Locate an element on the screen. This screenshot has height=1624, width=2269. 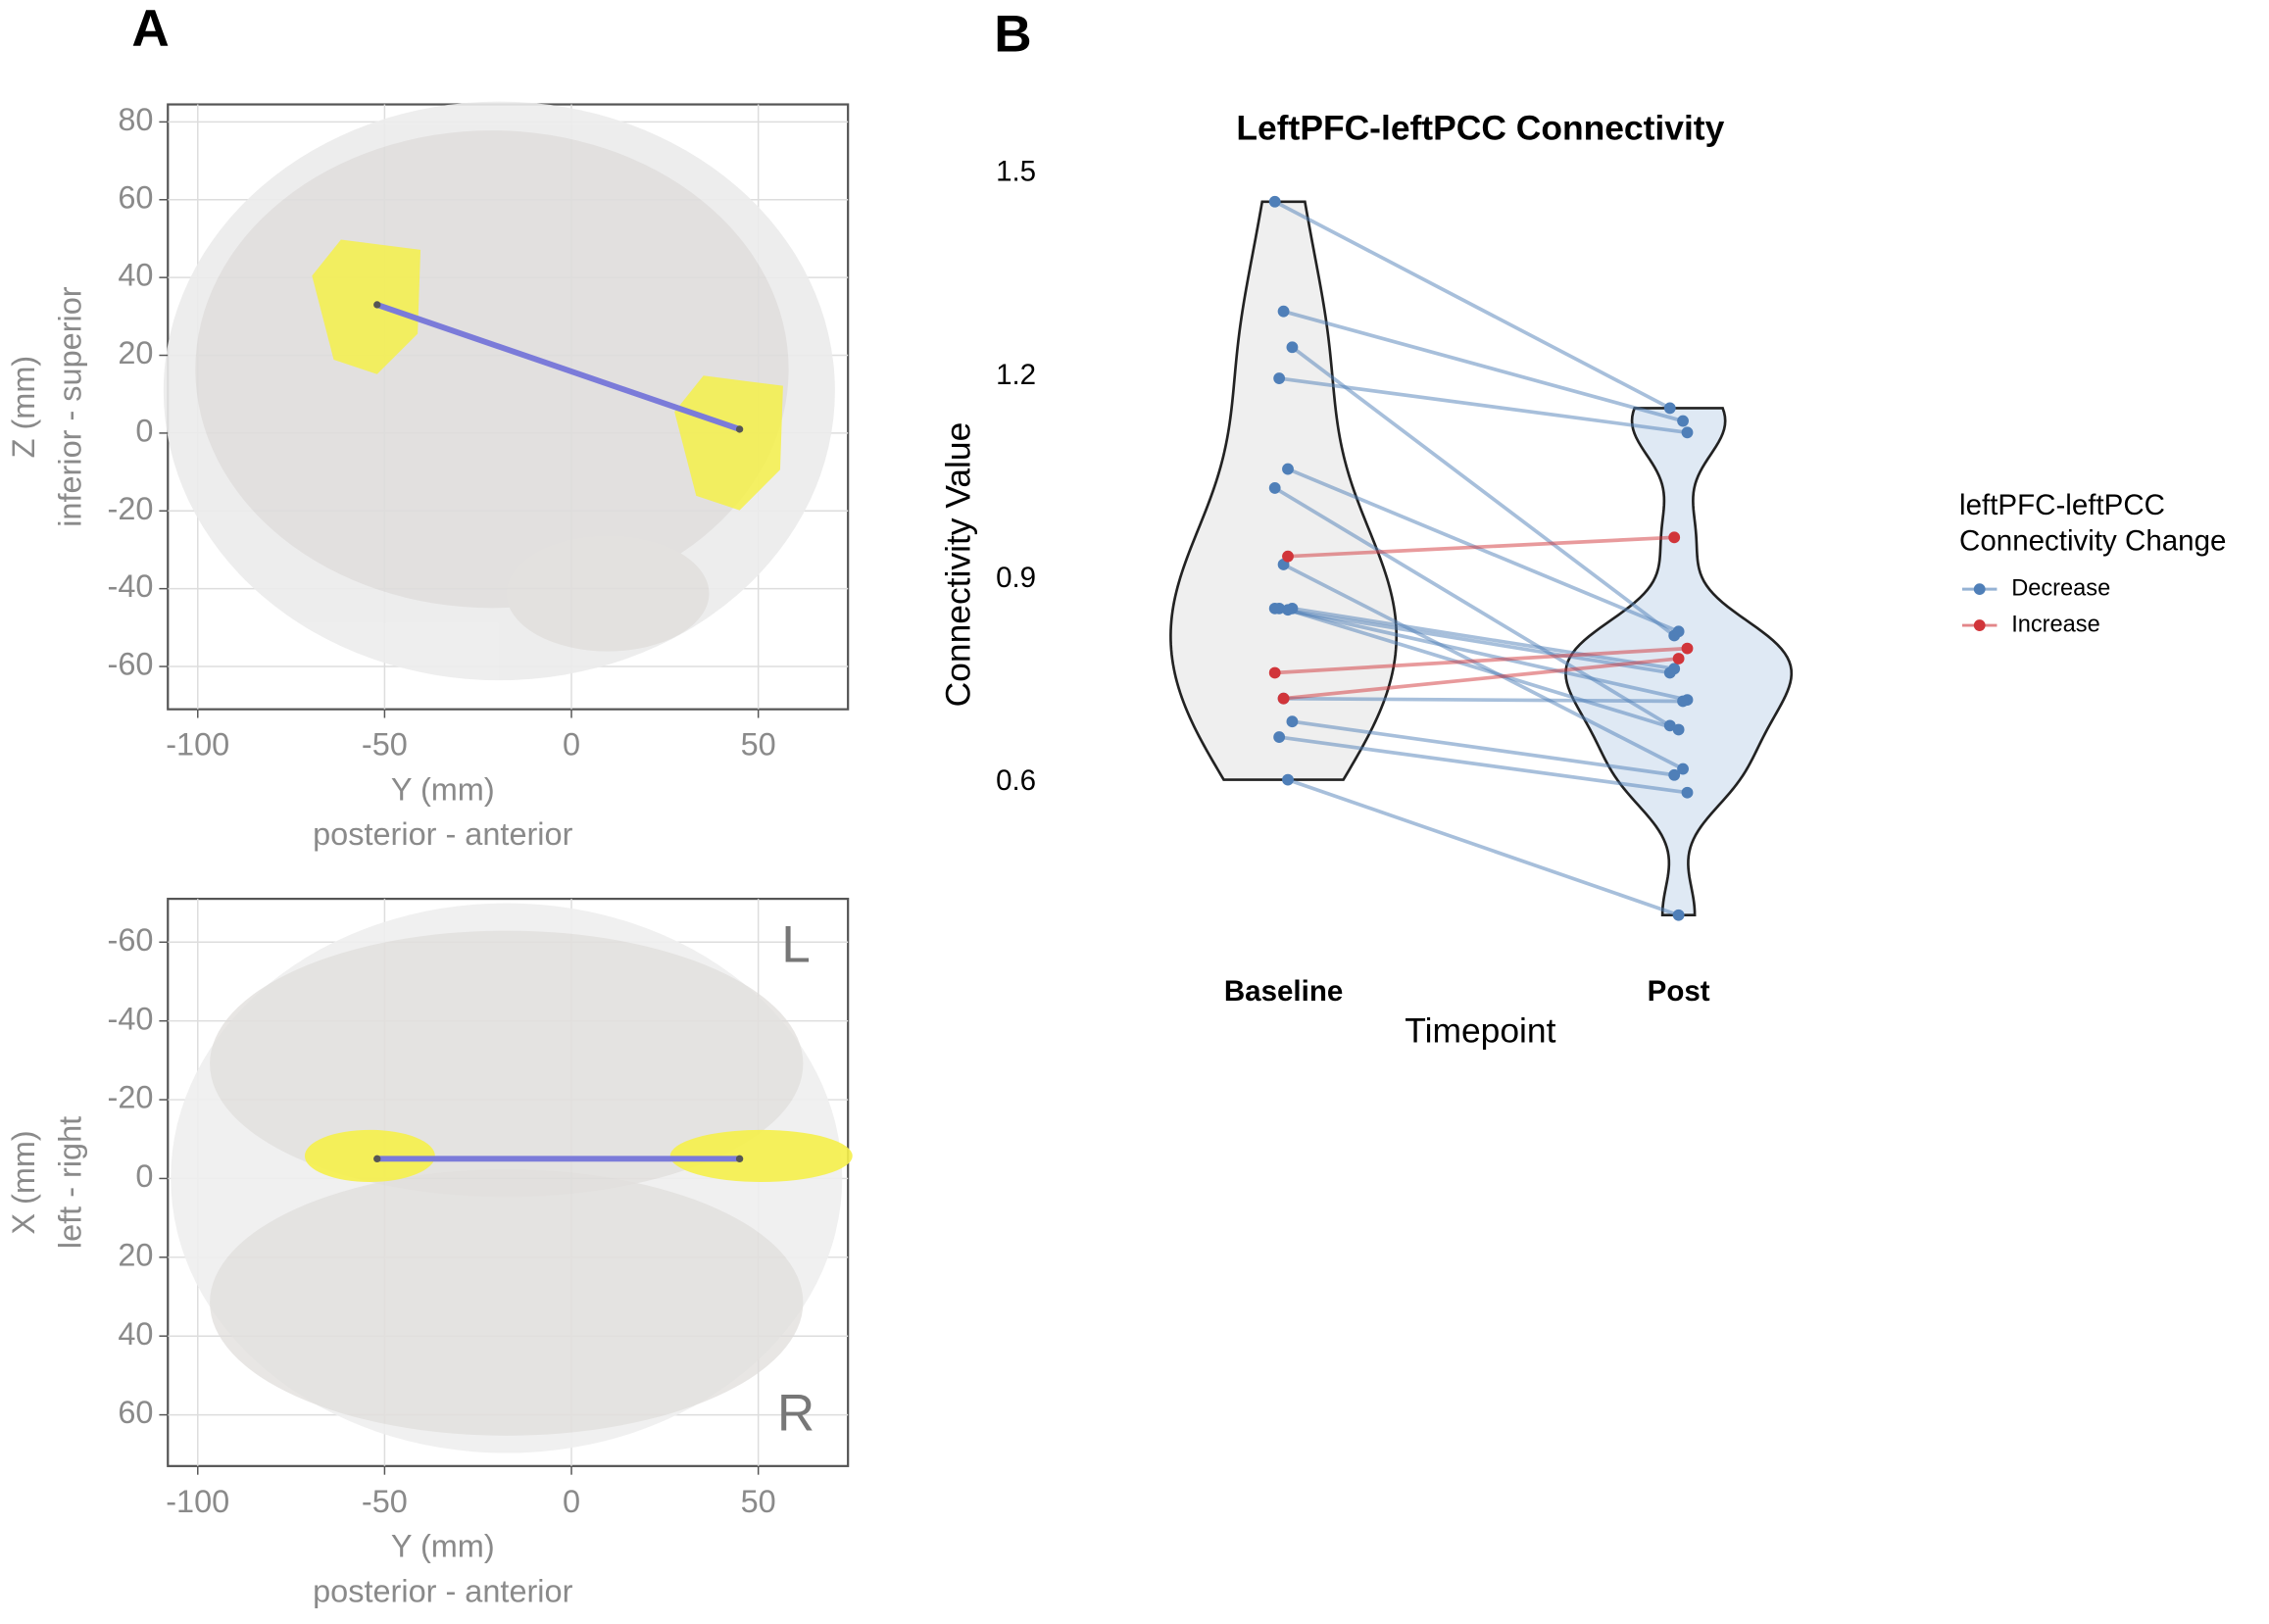
x-axis-label: Timepoint is located at coordinates (1480, 1031).